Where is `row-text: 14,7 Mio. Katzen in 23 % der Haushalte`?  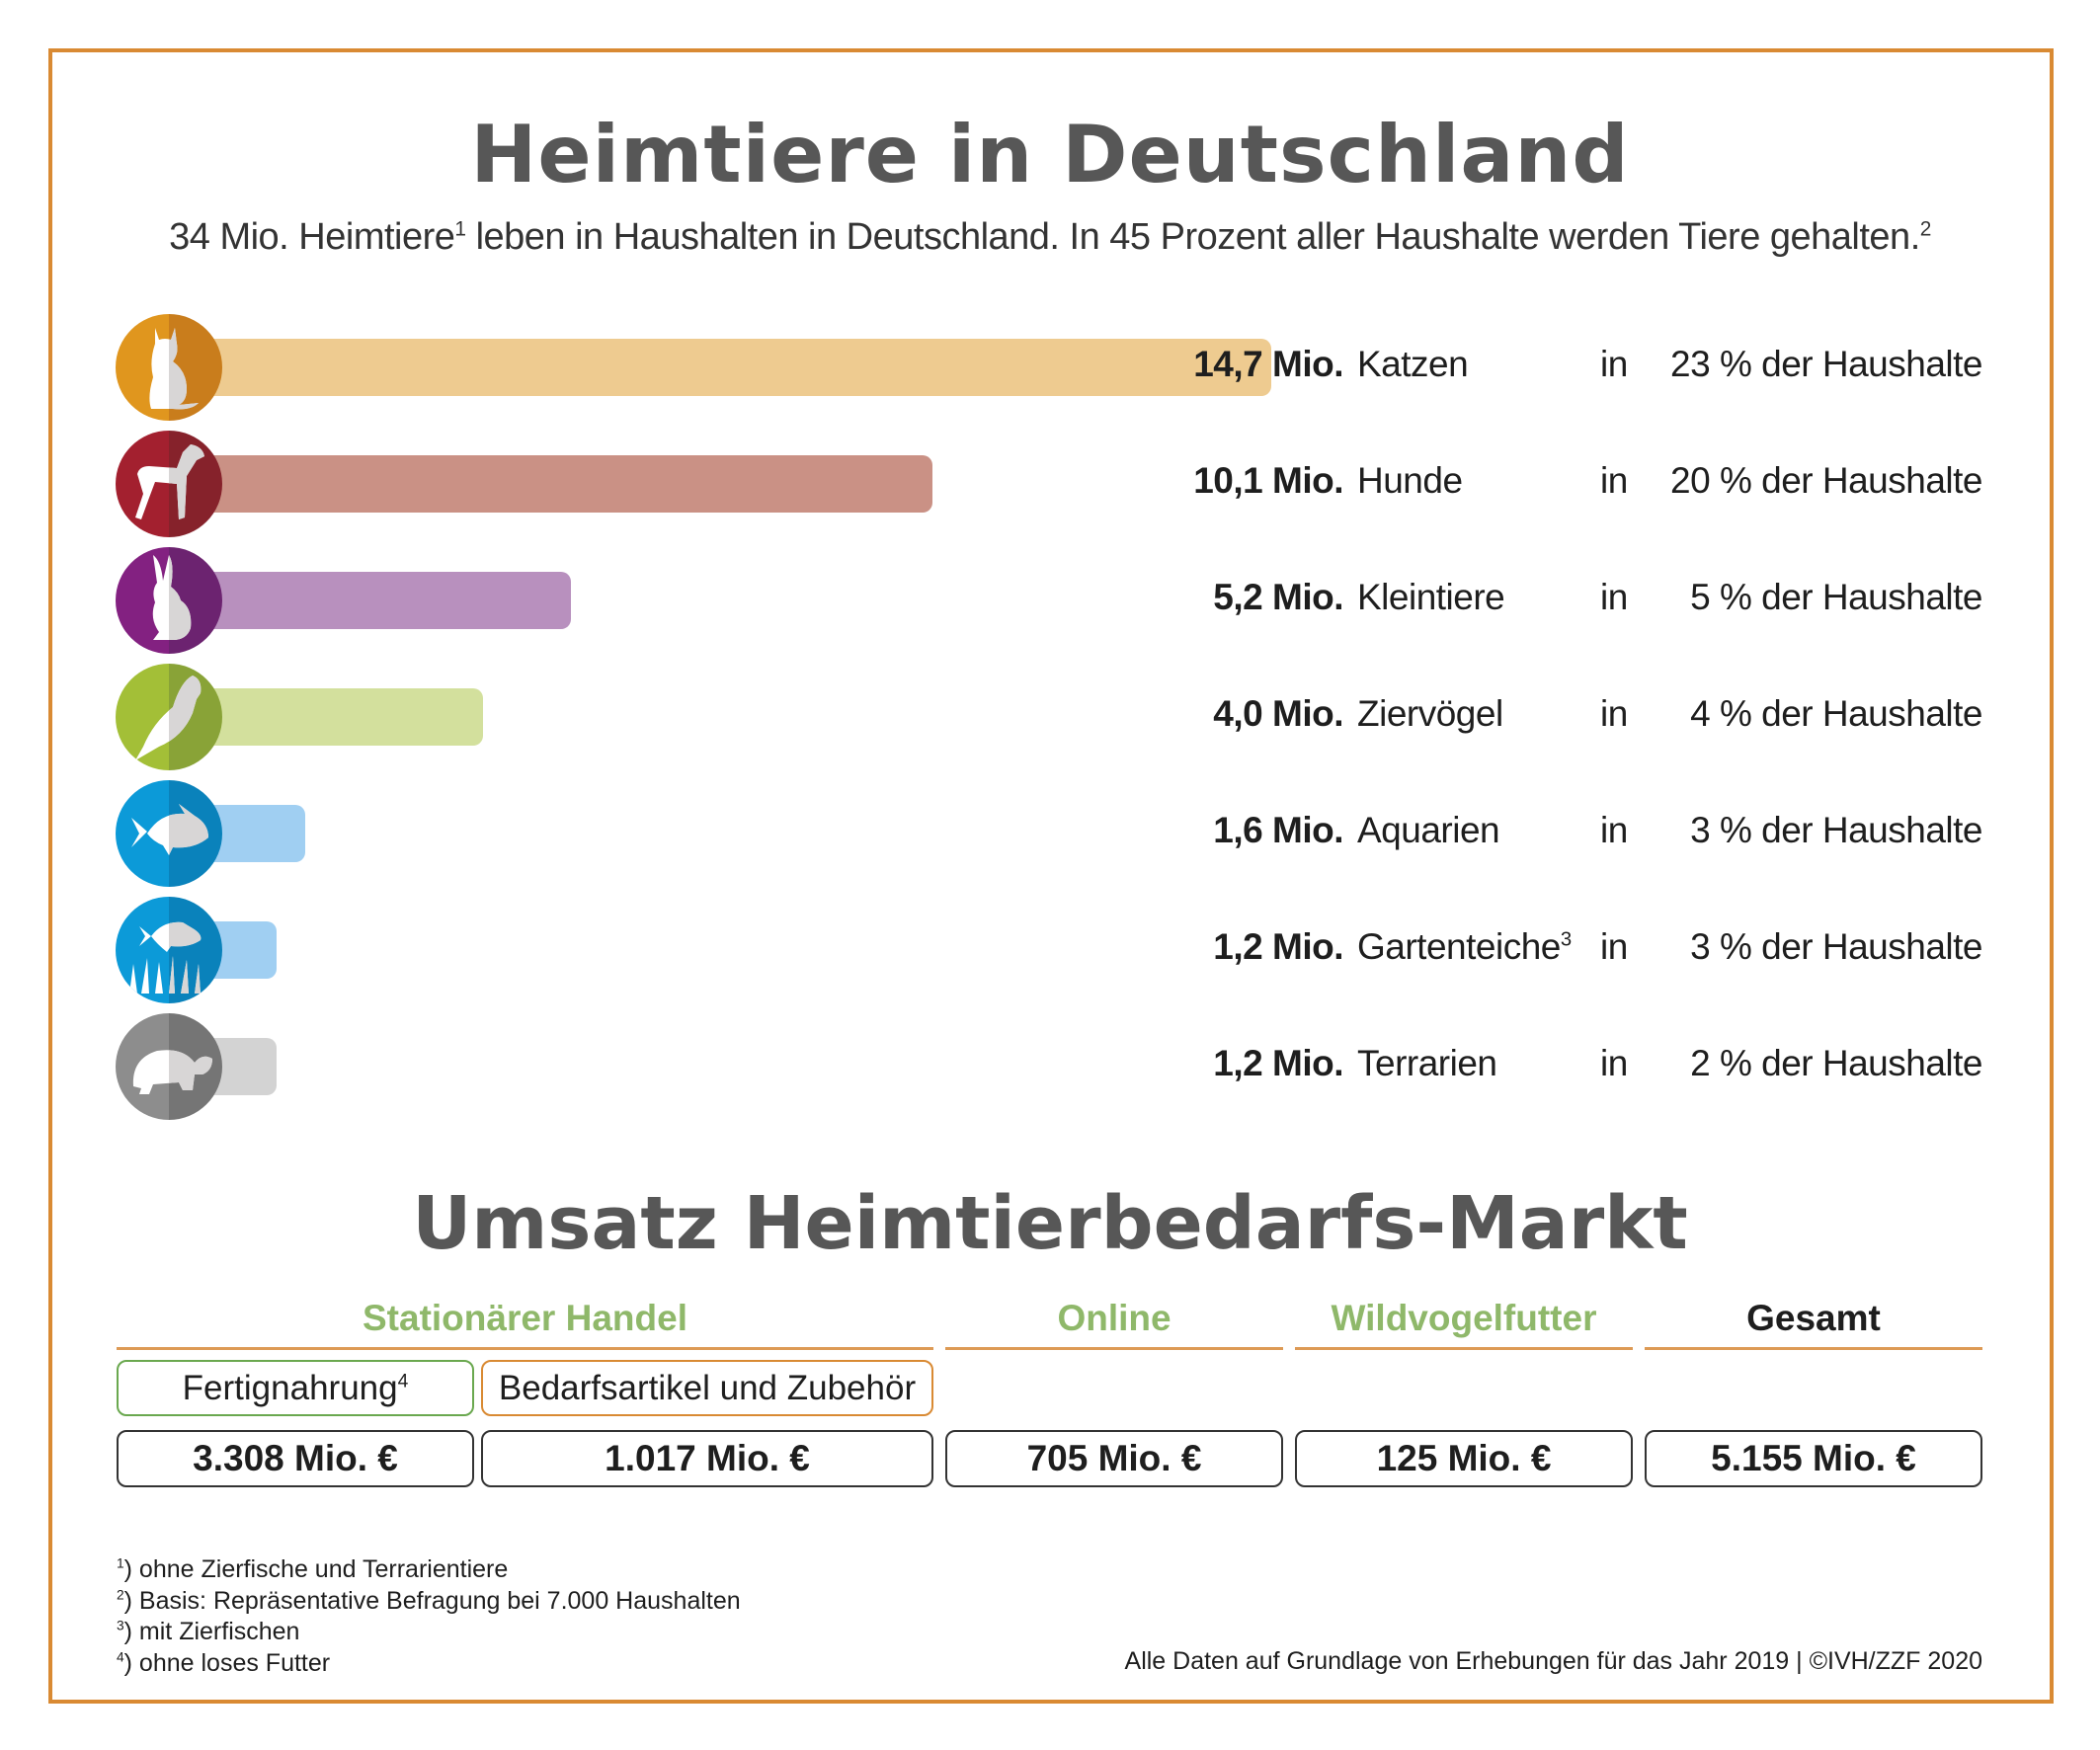
row-text: 14,7 Mio. Katzen in 23 % der Haushalte is located at coordinates (1574, 365).